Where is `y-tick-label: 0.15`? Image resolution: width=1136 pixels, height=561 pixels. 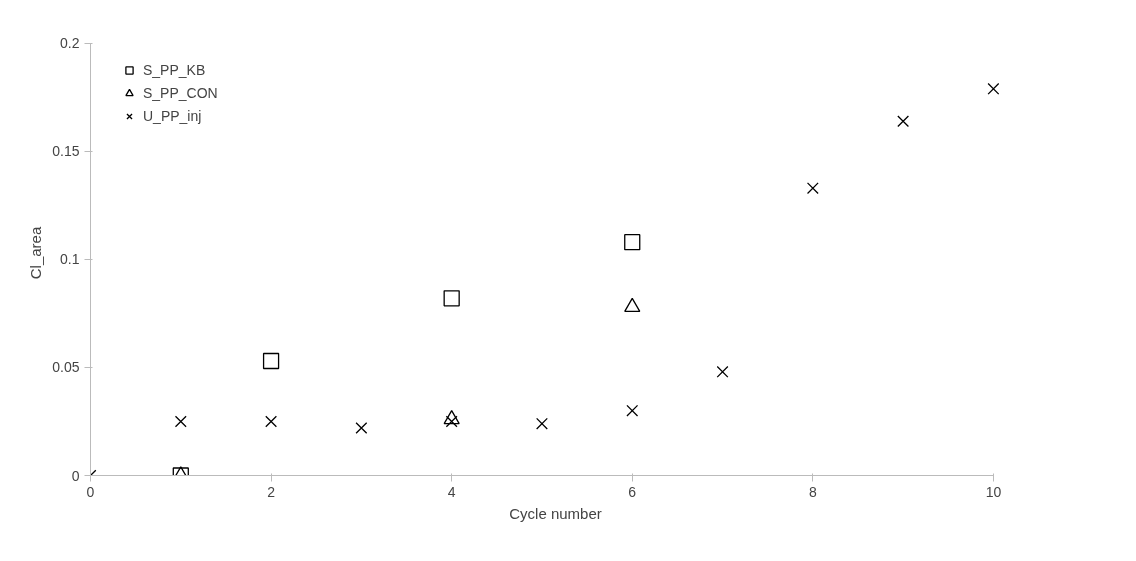
y-tick-label: 0.15 is located at coordinates (66, 151).